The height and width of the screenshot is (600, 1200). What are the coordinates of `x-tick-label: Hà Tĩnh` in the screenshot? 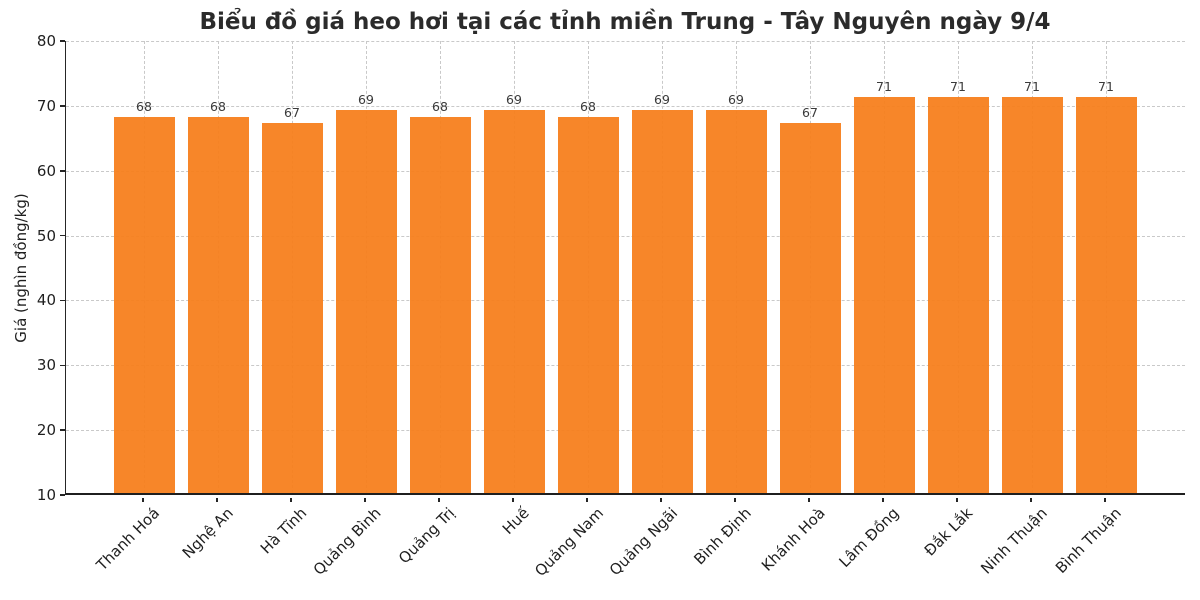 It's located at (284, 531).